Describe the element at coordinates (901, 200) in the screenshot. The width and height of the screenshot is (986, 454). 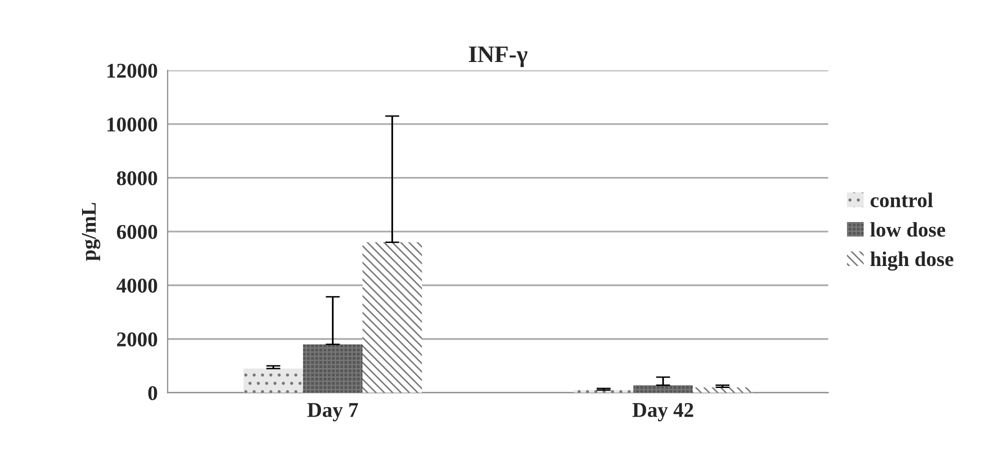
I see `legend-label: control` at that location.